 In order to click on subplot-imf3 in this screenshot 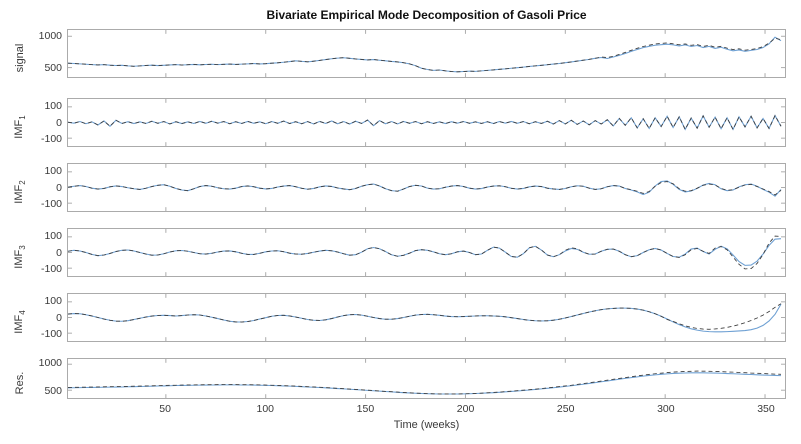, I will do `click(426, 252)`.